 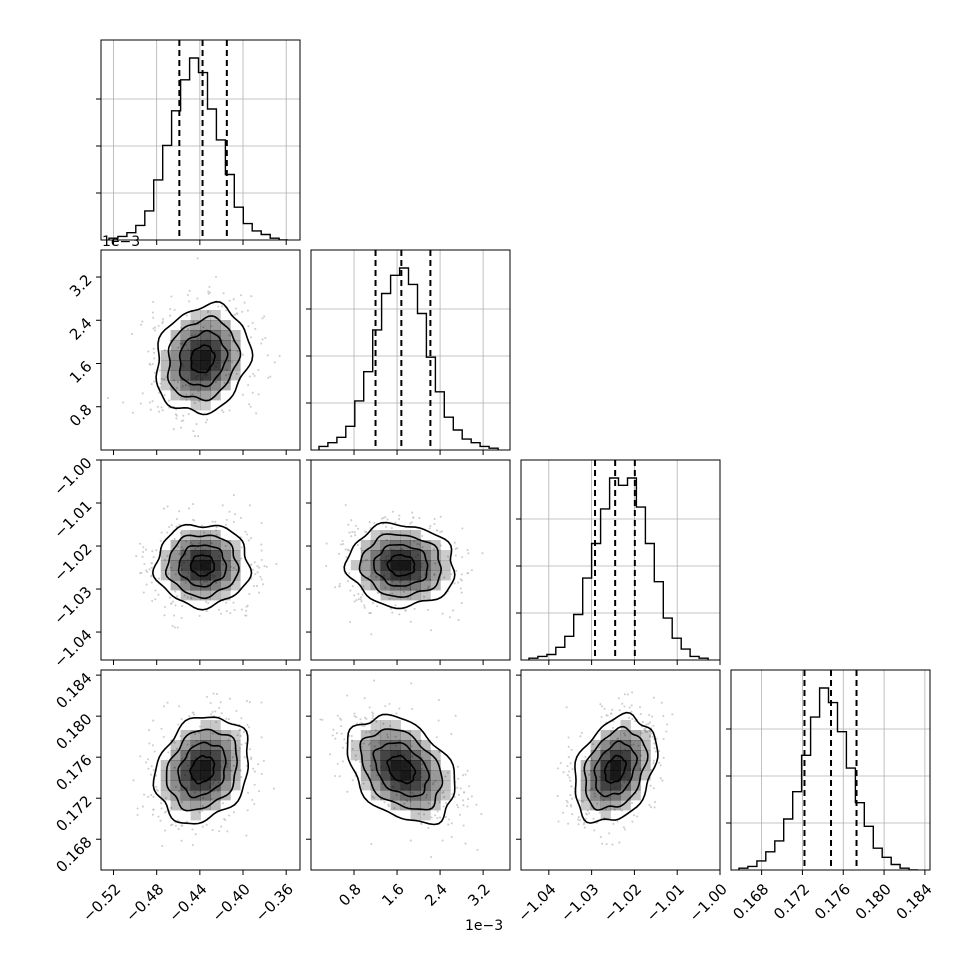 What do you see at coordinates (81, 329) in the screenshot?
I see `y-tick-label: 2.4` at bounding box center [81, 329].